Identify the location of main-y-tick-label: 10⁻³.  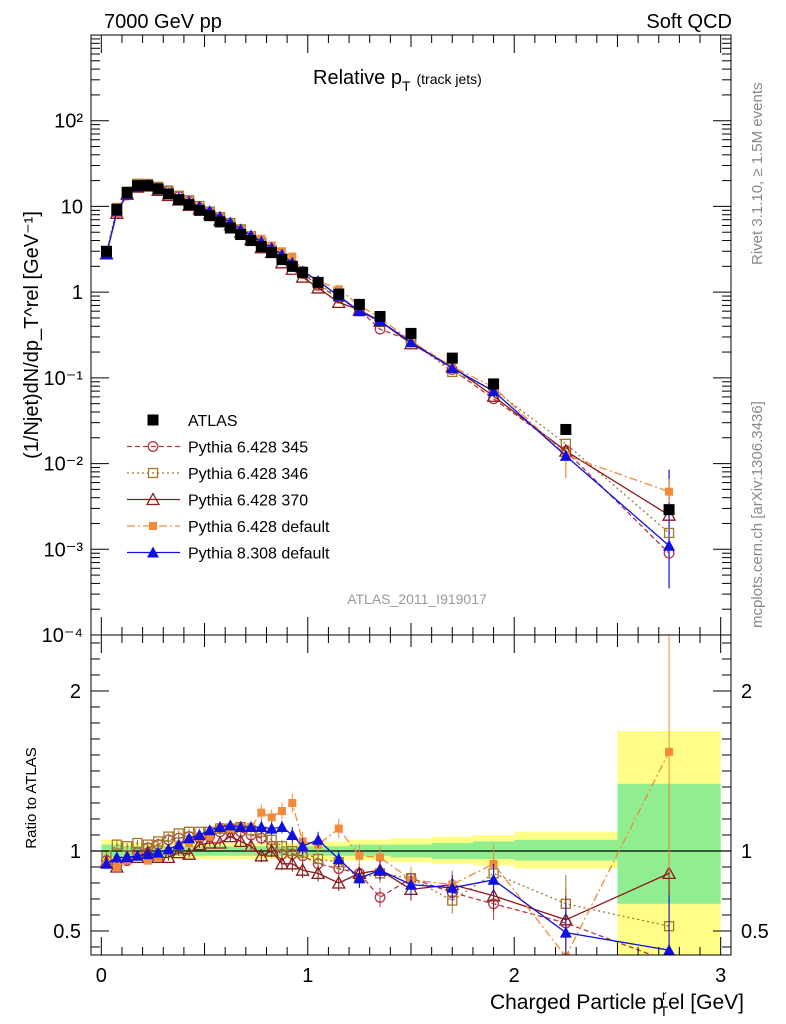
(64, 550).